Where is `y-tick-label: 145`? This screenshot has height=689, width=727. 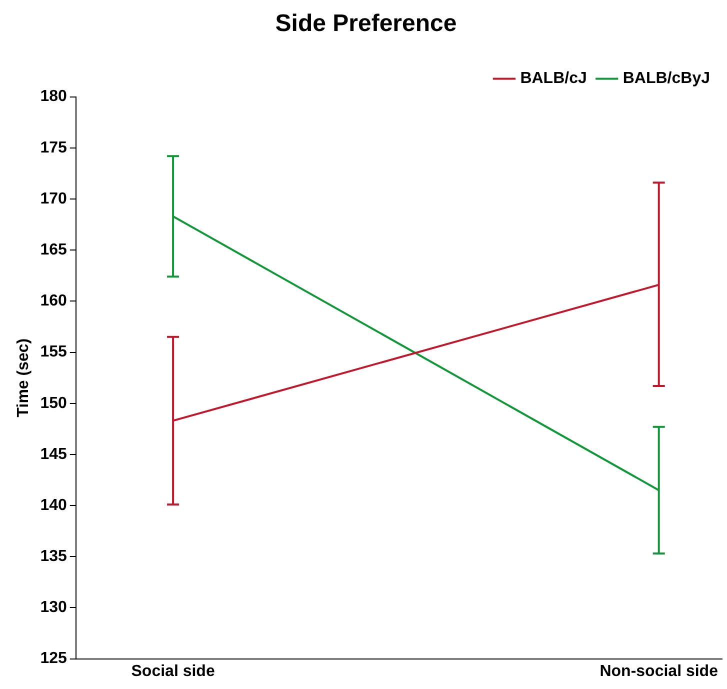 y-tick-label: 145 is located at coordinates (53, 454).